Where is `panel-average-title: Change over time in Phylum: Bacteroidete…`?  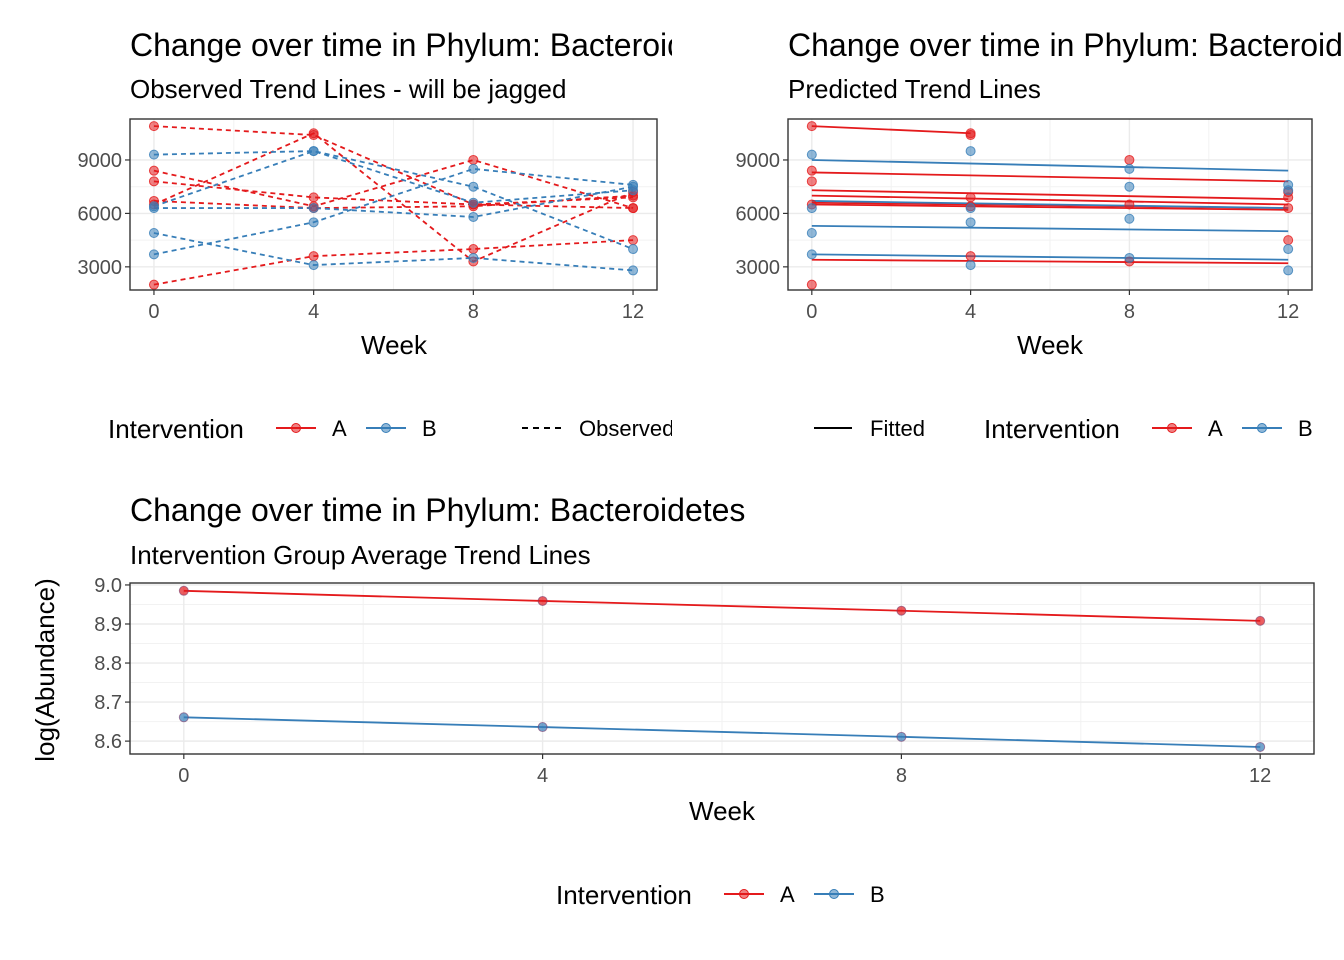
panel-average-title: Change over time in Phylum: Bacteroidete… is located at coordinates (437, 510).